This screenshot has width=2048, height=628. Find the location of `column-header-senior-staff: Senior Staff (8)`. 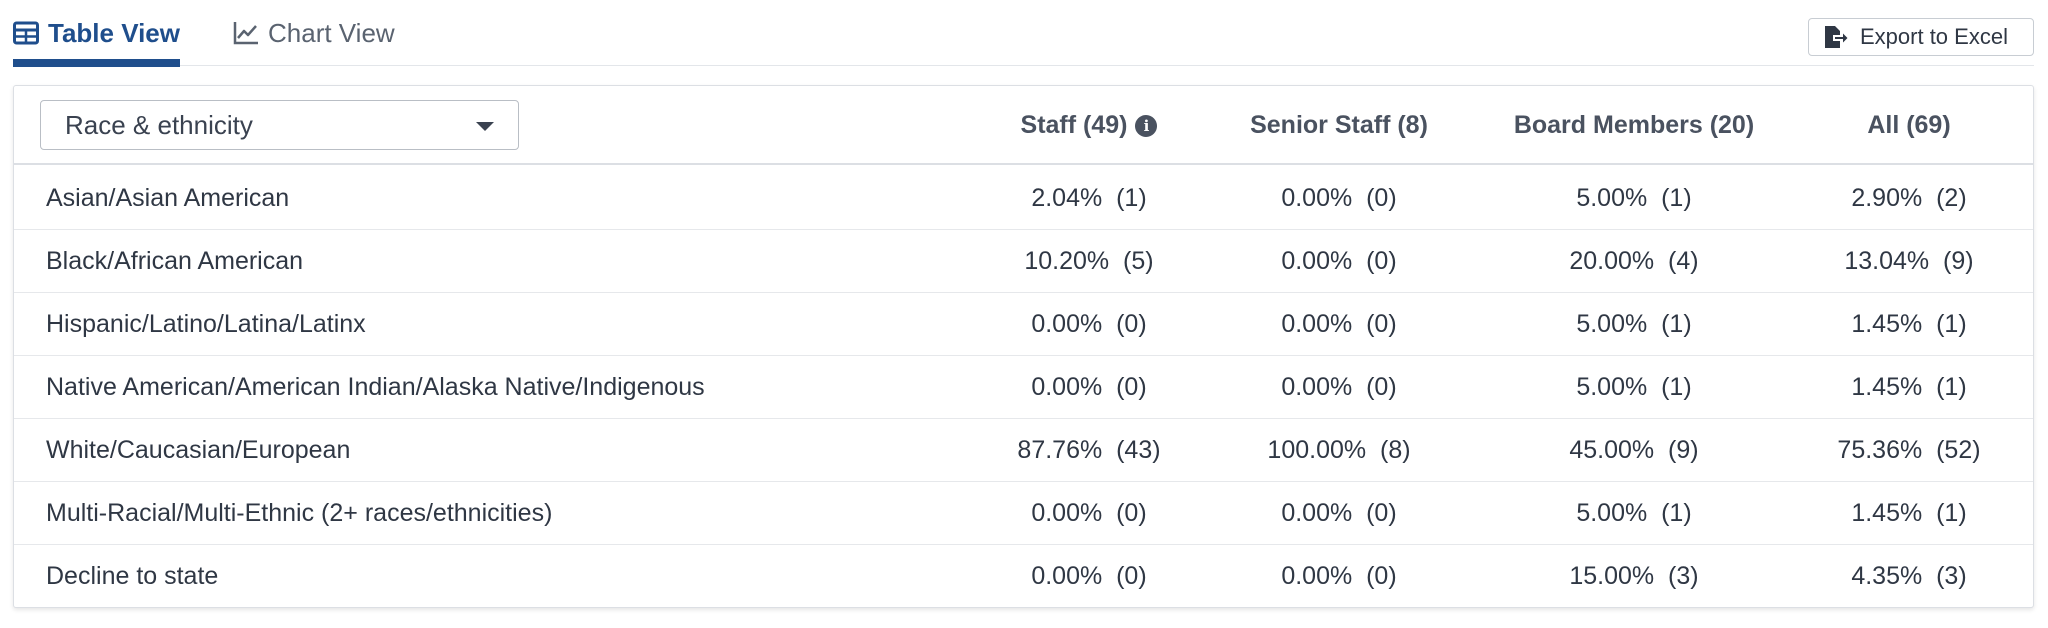

column-header-senior-staff: Senior Staff (8) is located at coordinates (1339, 125).